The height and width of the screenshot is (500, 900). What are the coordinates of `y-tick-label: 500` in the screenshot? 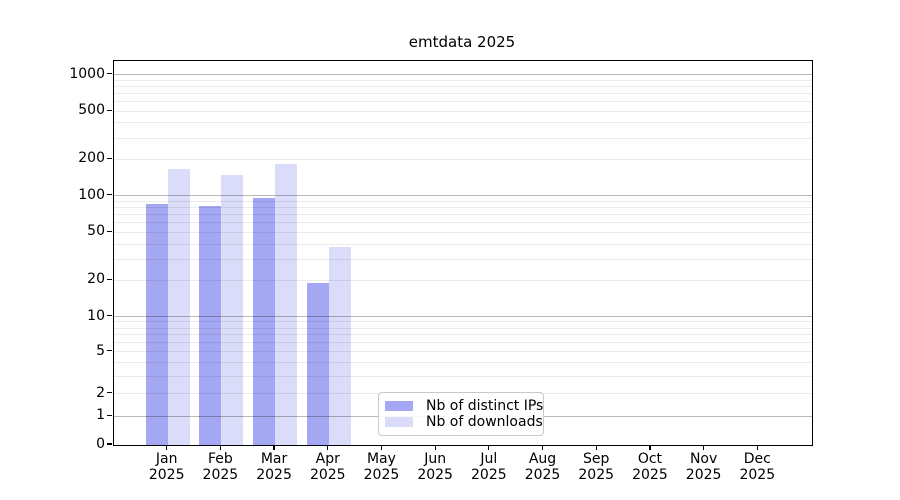 It's located at (91, 110).